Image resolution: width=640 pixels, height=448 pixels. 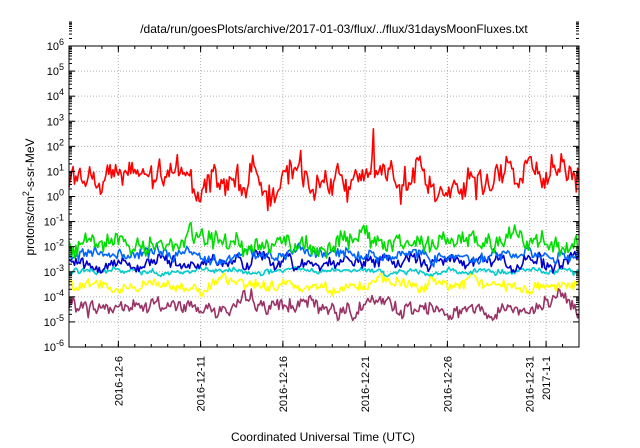 I want to click on y-axis-label: protons/cm2-s-sr-MeV, so click(x=29, y=196).